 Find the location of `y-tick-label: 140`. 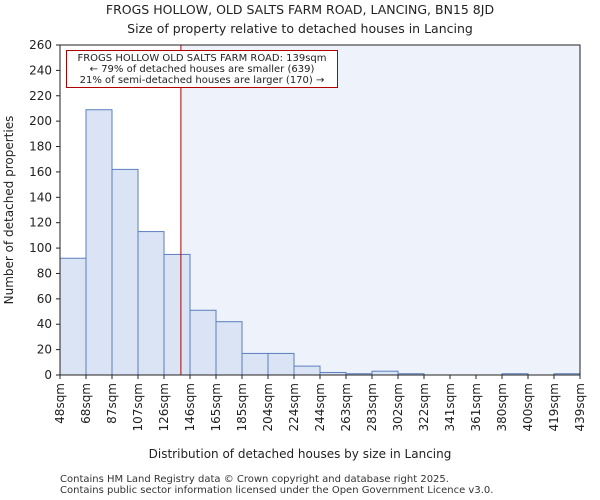

y-tick-label: 140 is located at coordinates (40, 197).